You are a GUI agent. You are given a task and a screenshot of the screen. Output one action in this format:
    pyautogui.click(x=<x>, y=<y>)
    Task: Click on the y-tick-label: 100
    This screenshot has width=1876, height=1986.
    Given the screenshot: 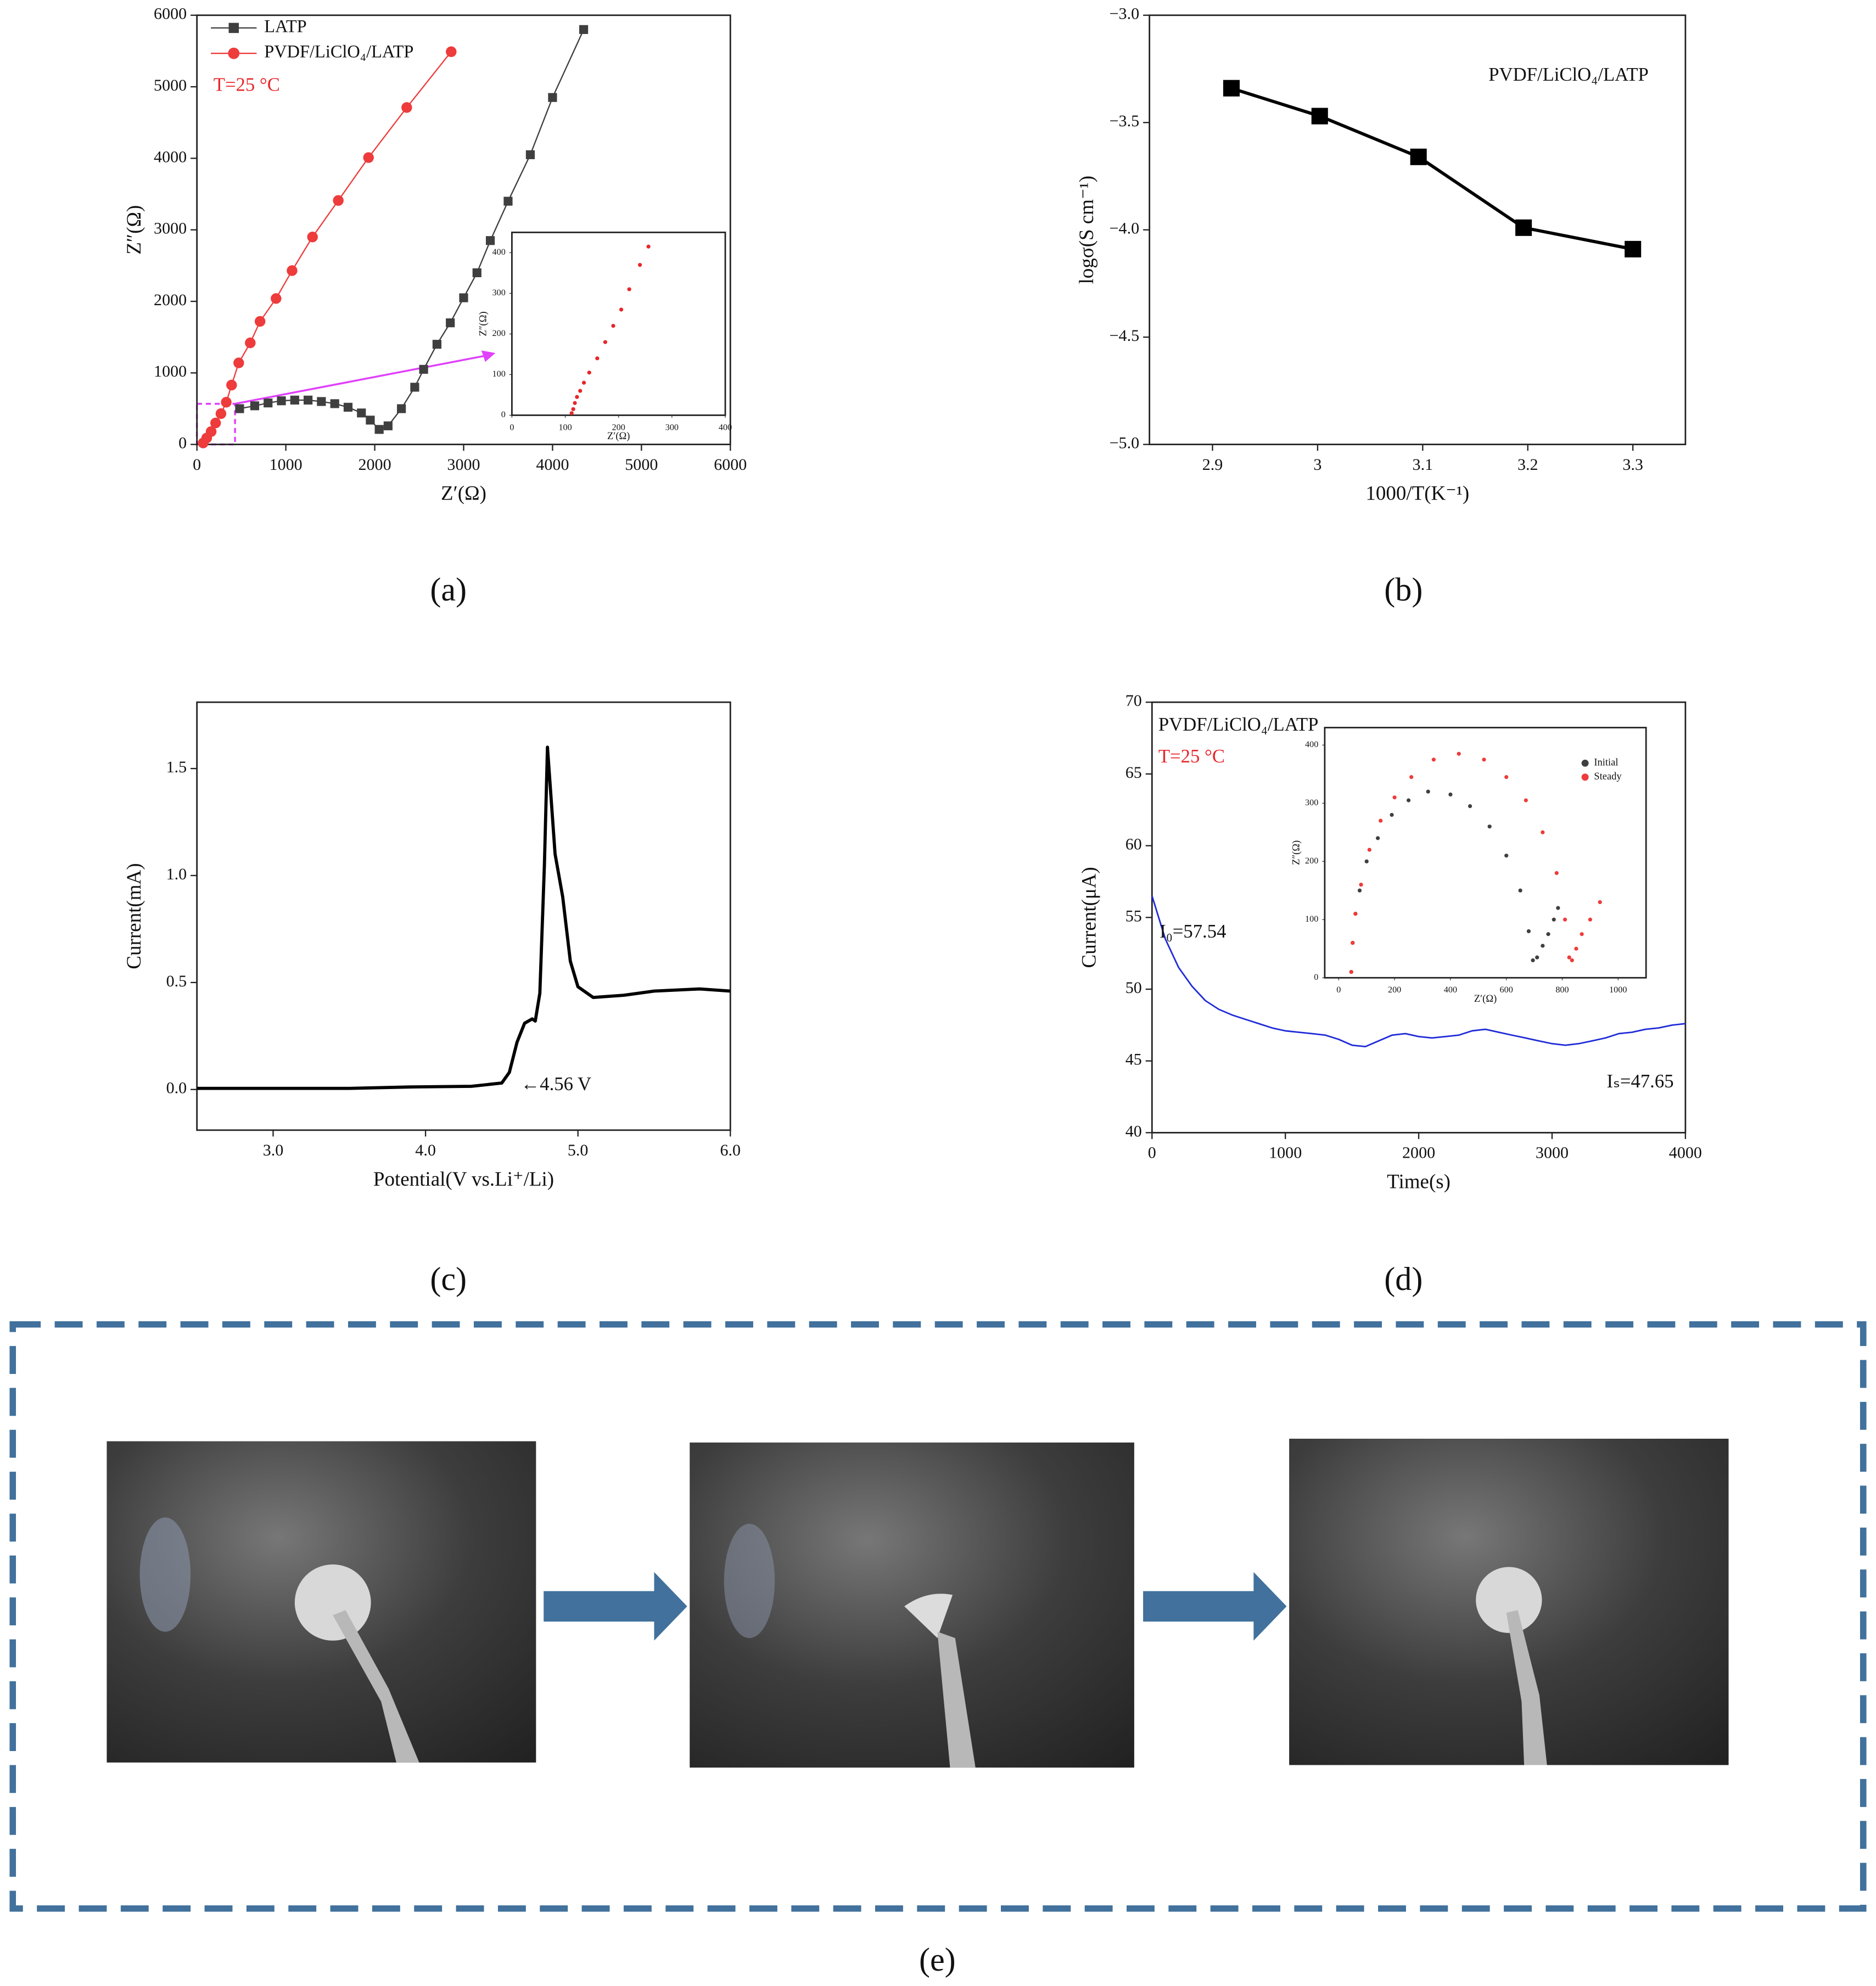 What is the action you would take?
    pyautogui.click(x=499, y=374)
    